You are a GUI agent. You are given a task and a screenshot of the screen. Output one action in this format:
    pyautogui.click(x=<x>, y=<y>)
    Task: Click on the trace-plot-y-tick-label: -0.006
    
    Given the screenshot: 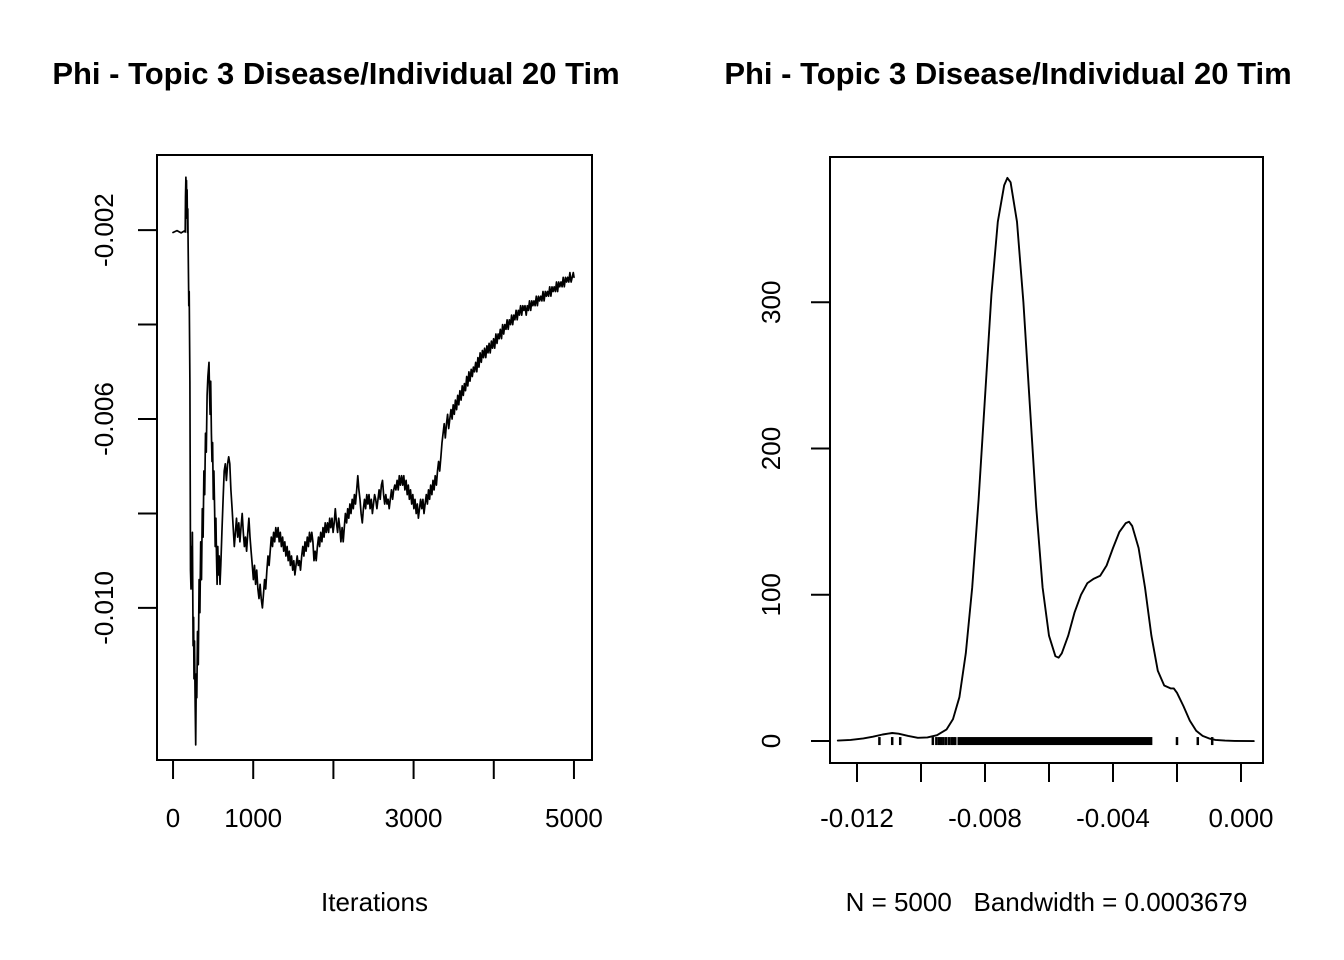 What is the action you would take?
    pyautogui.click(x=104, y=419)
    